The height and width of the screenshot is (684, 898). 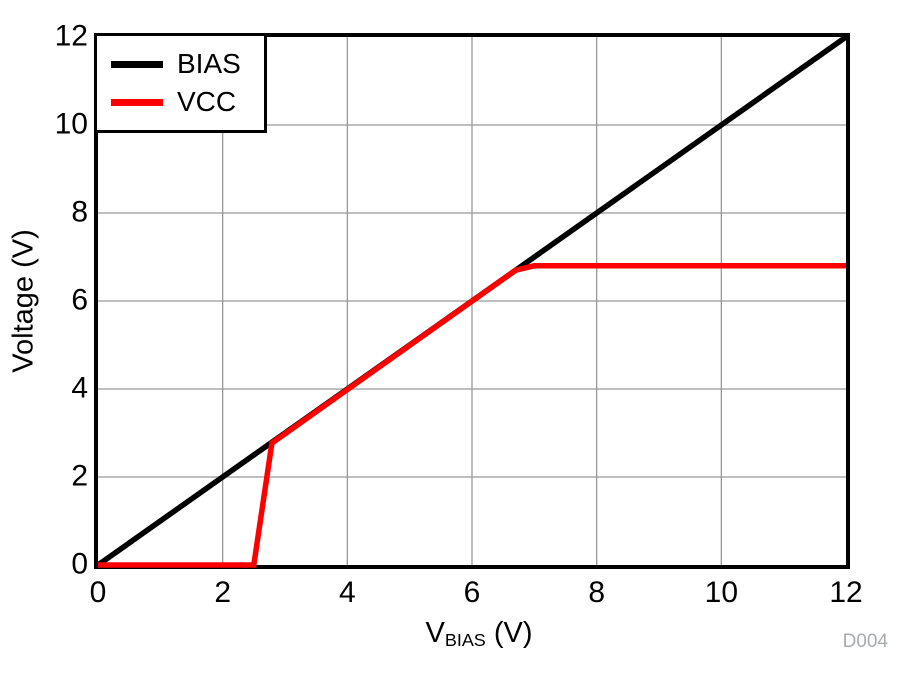 I want to click on vcc-line-swatch, so click(x=137, y=102).